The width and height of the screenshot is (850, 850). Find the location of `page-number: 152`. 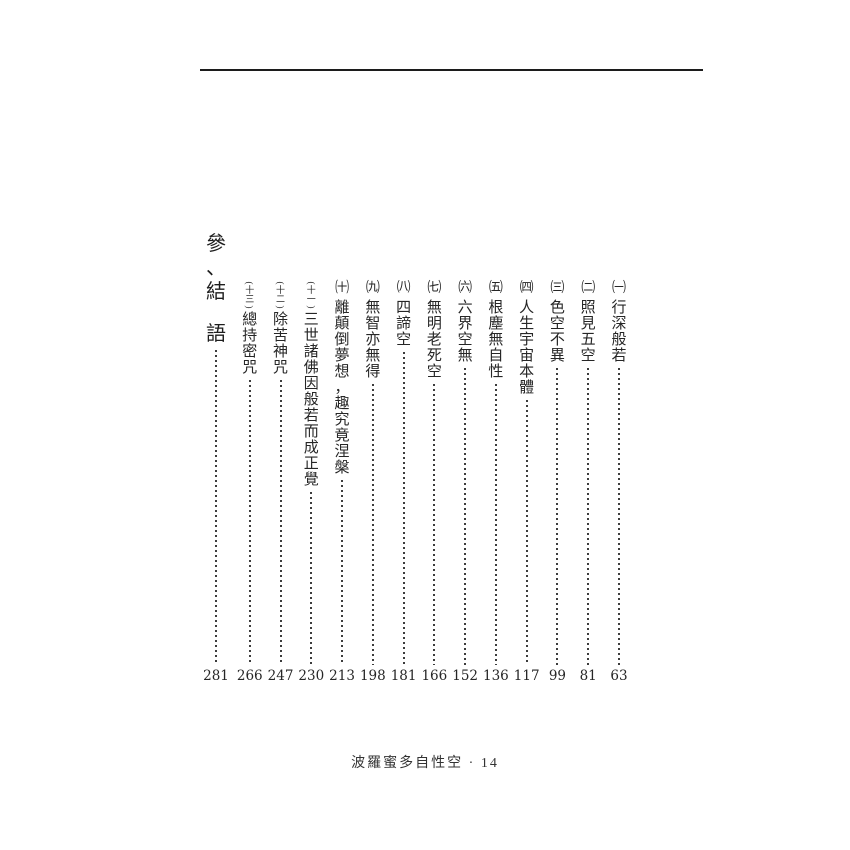

page-number: 152 is located at coordinates (465, 676).